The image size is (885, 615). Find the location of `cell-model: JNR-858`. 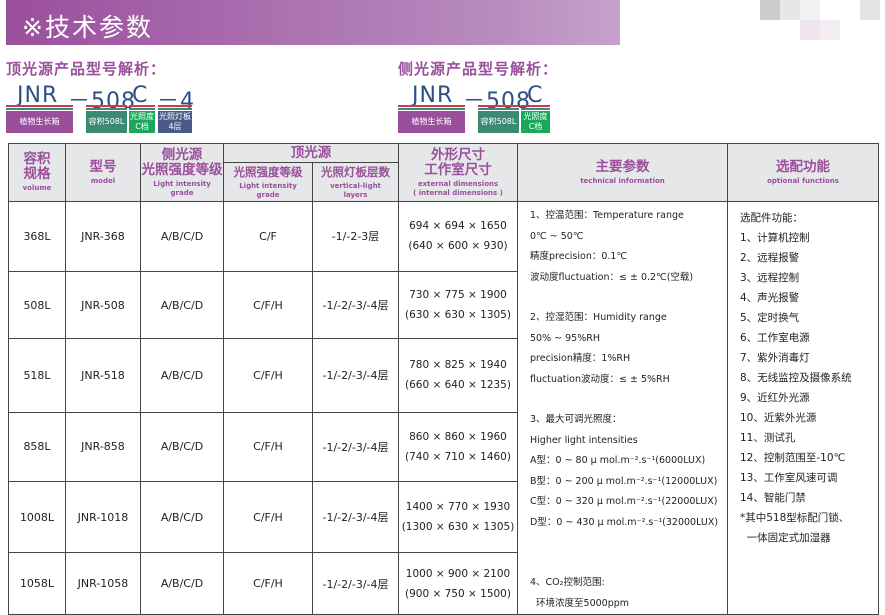

cell-model: JNR-858 is located at coordinates (103, 447).